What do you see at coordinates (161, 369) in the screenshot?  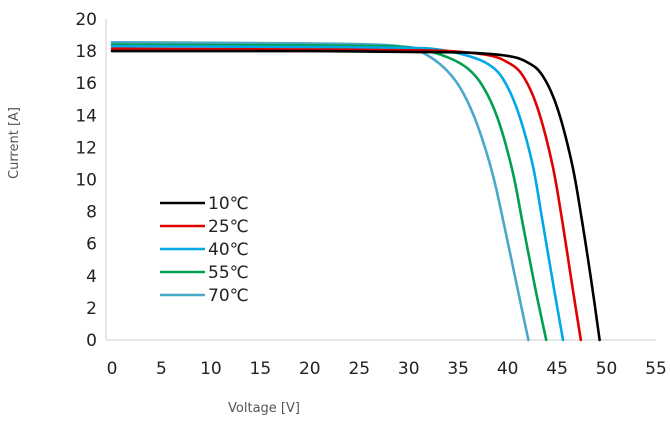 I see `x-tick-label: 5` at bounding box center [161, 369].